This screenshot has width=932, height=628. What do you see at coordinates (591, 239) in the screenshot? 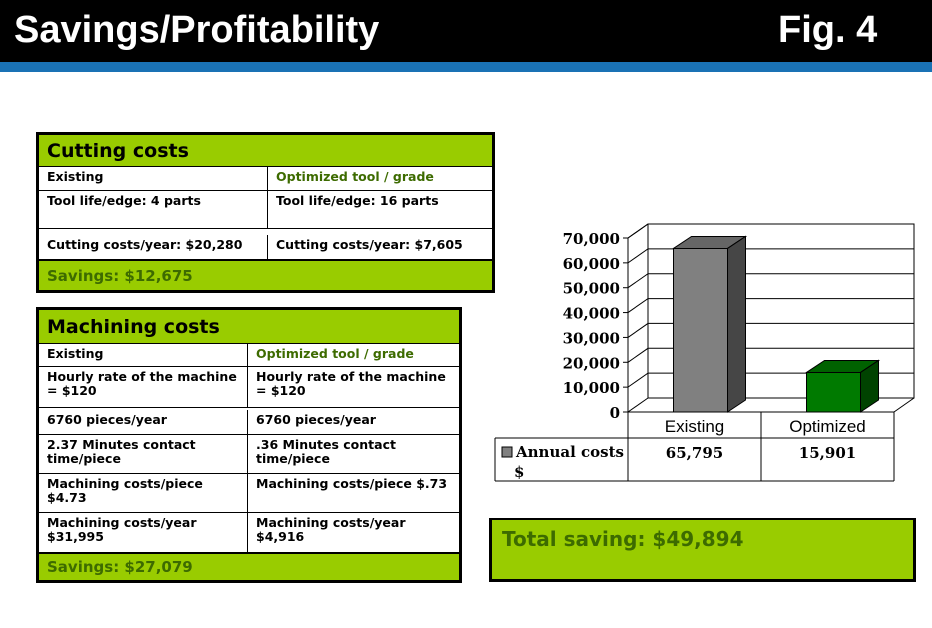
I see `y-axis-tick-label: 70,000` at bounding box center [591, 239].